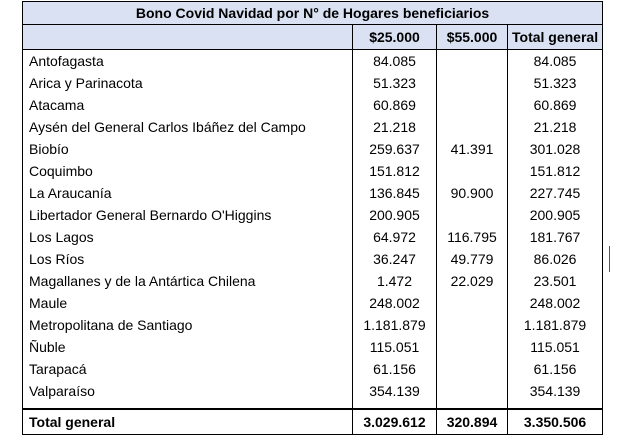  Describe the element at coordinates (394, 347) in the screenshot. I see `value-25000-cell: 115.051` at that location.